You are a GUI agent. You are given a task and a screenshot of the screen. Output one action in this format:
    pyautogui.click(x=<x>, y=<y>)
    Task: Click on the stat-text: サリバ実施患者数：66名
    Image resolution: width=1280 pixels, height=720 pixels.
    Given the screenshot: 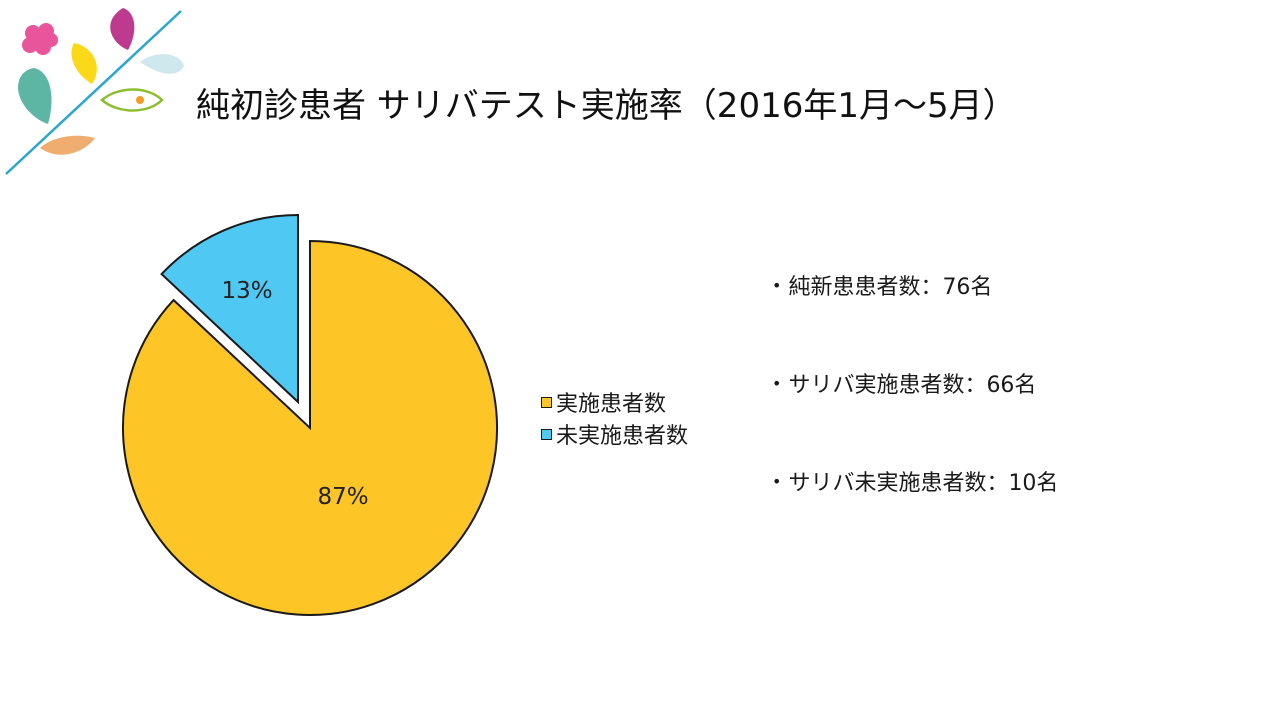 What is the action you would take?
    pyautogui.click(x=912, y=385)
    